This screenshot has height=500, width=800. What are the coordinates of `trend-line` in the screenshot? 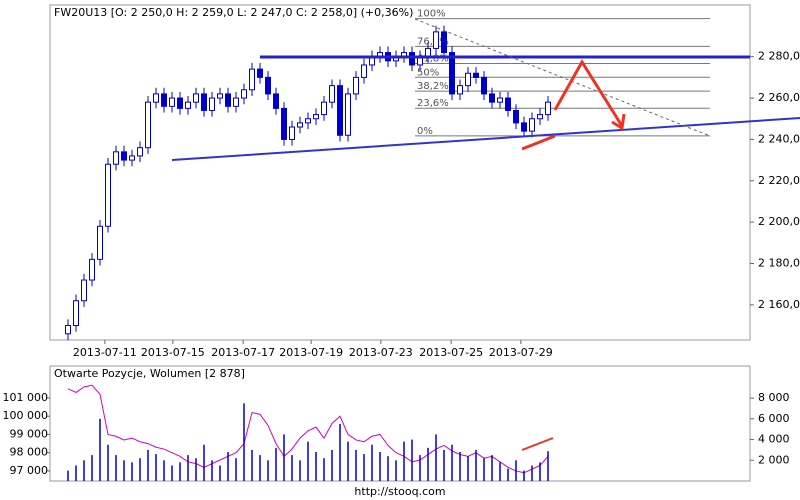 It's located at (485, 139).